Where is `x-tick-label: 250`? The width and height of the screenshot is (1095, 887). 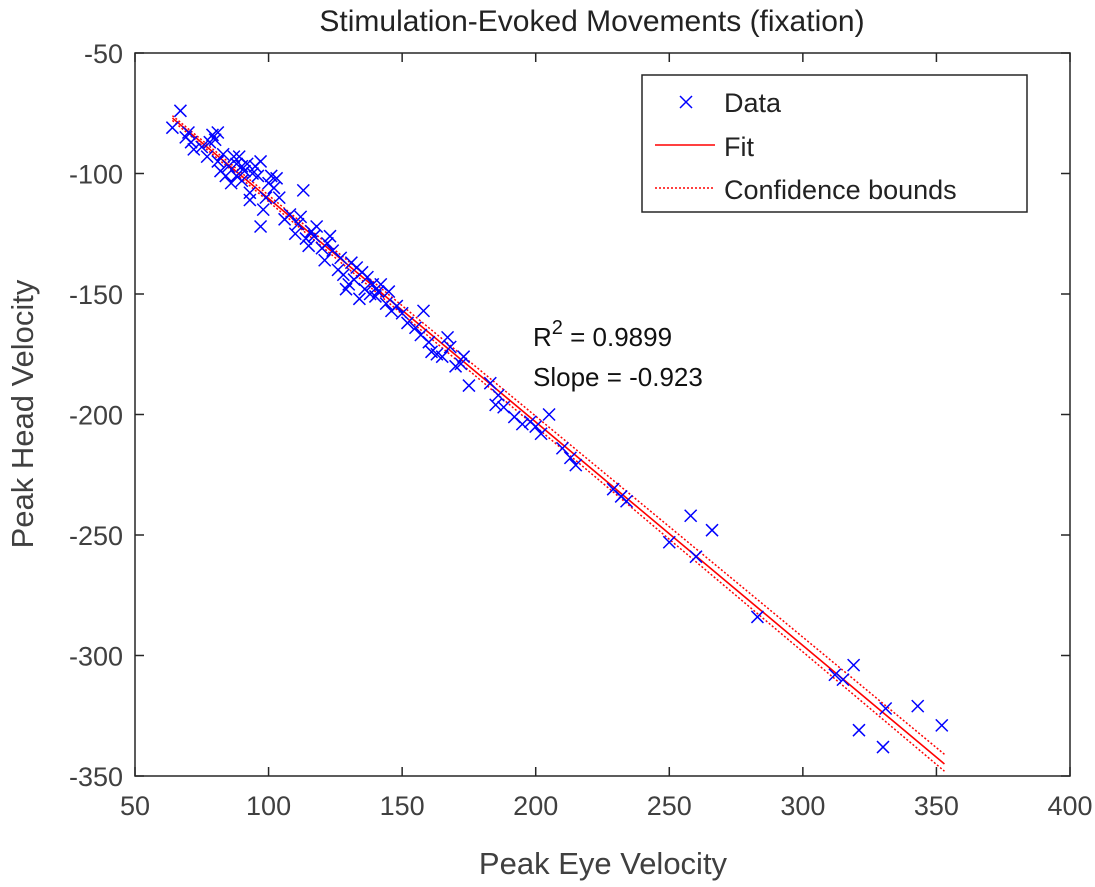
x-tick-label: 250 is located at coordinates (669, 806).